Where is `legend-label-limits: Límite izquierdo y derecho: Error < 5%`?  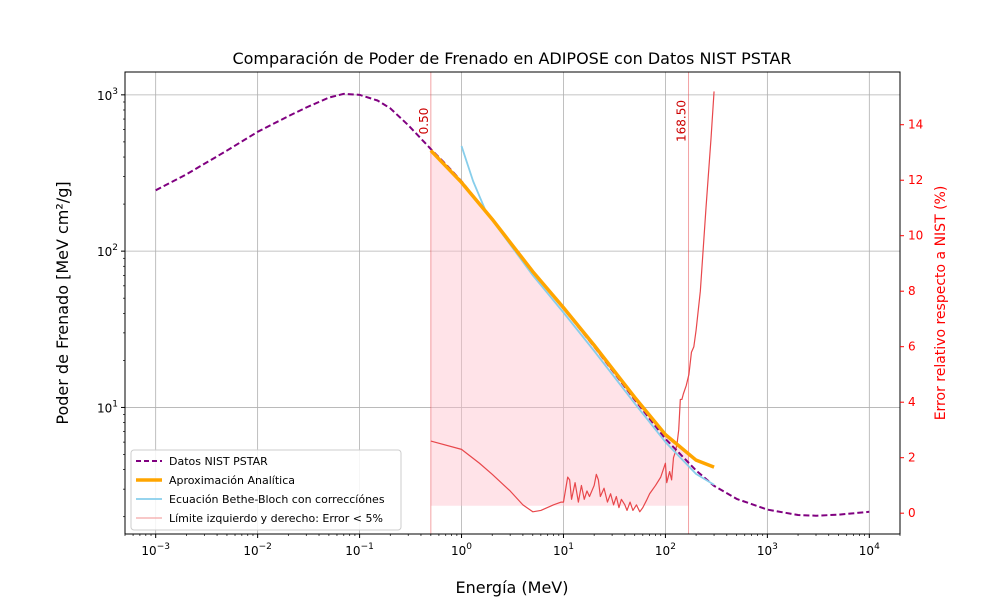 legend-label-limits: Límite izquierdo y derecho: Error < 5% is located at coordinates (276, 518).